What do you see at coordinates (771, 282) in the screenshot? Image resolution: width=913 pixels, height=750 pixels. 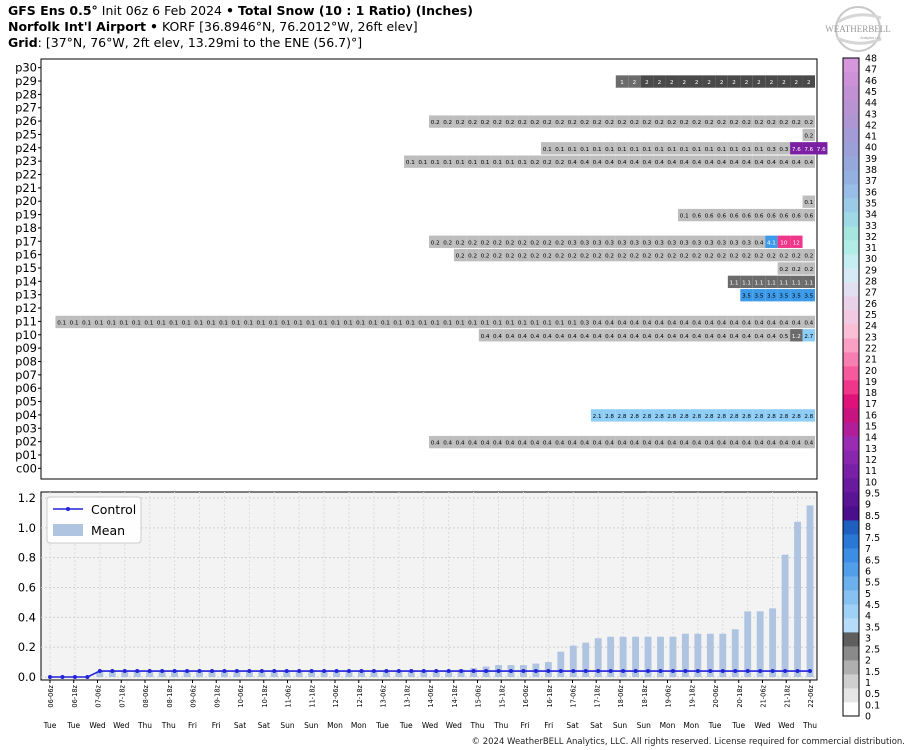 I see `heatmap-cell-p14` at bounding box center [771, 282].